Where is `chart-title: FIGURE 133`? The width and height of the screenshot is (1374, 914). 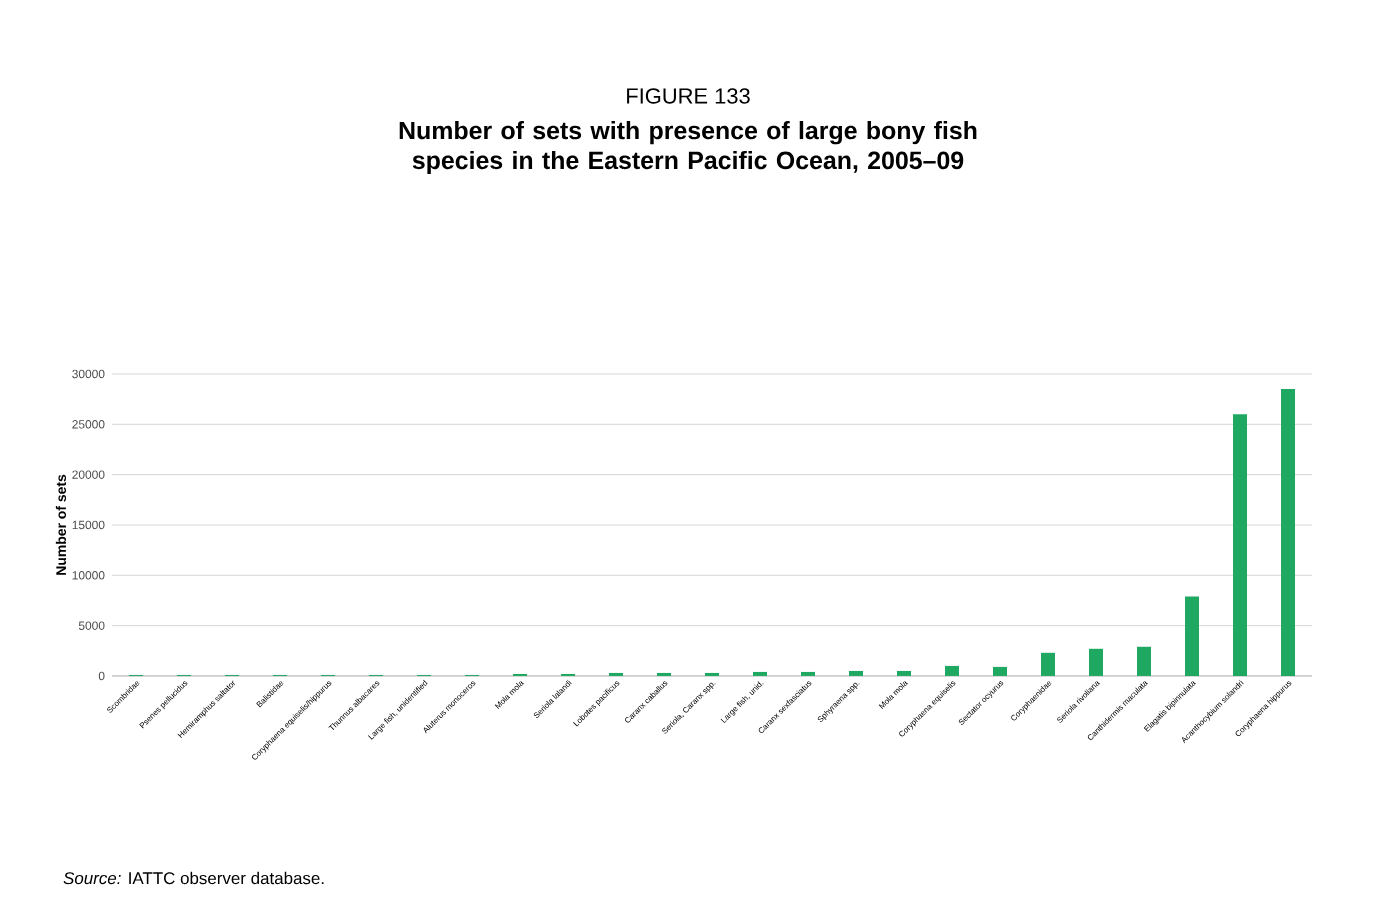 chart-title: FIGURE 133 is located at coordinates (688, 96).